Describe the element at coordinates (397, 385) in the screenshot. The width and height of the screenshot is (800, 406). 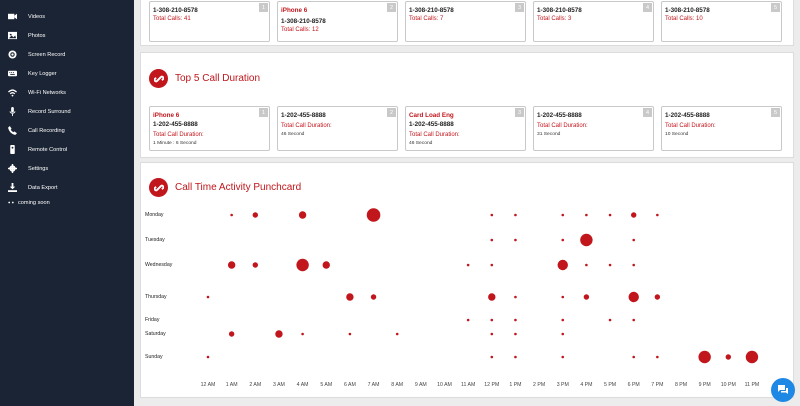
I see `hour-label: 8 AM` at that location.